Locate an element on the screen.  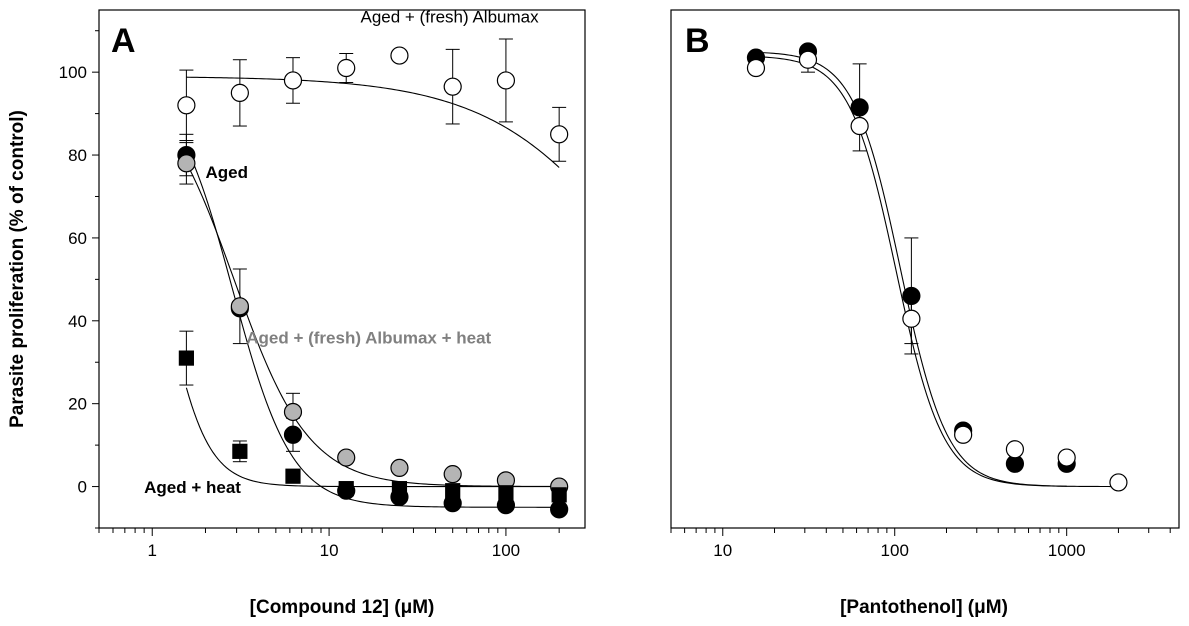
panel-a-data-point-aged is located at coordinates (559, 509).